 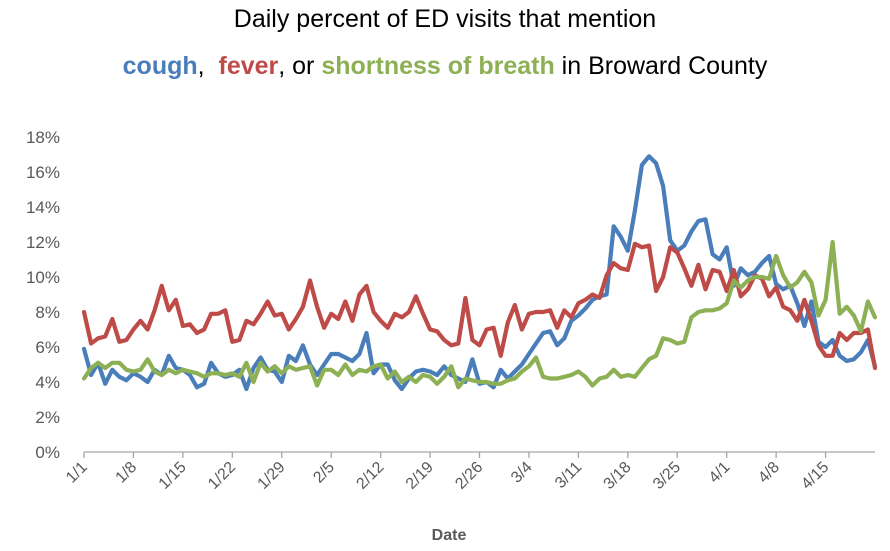 What do you see at coordinates (43, 295) in the screenshot?
I see `y-axis: 0% 2% 4% 6% 8% 10% 12% 14% 16% 18%` at bounding box center [43, 295].